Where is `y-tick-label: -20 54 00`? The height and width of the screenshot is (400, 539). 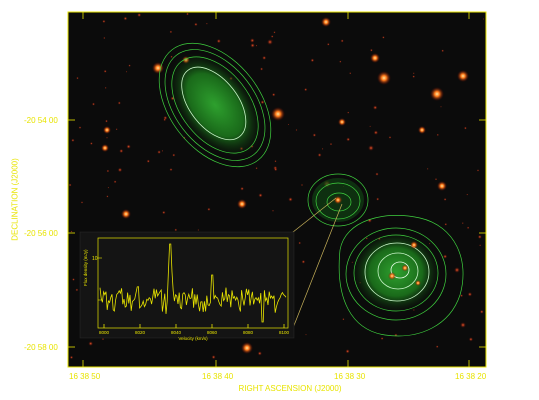 y-tick-label: -20 54 00 is located at coordinates (41, 120).